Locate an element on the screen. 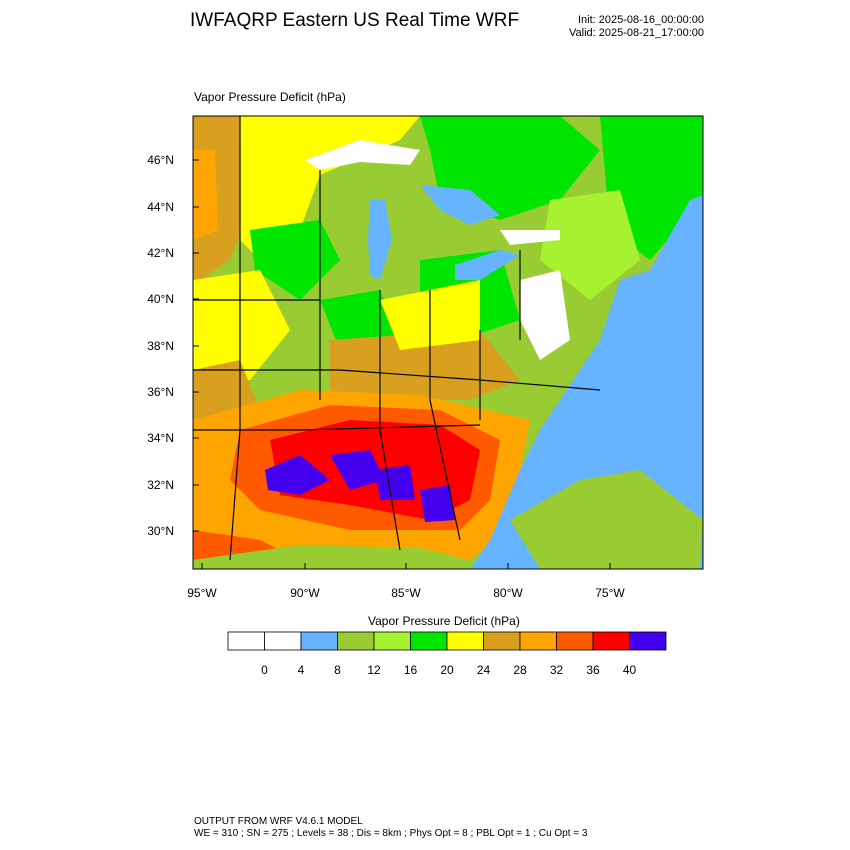 This screenshot has height=850, width=850. lat-label: 44°N is located at coordinates (160, 207).